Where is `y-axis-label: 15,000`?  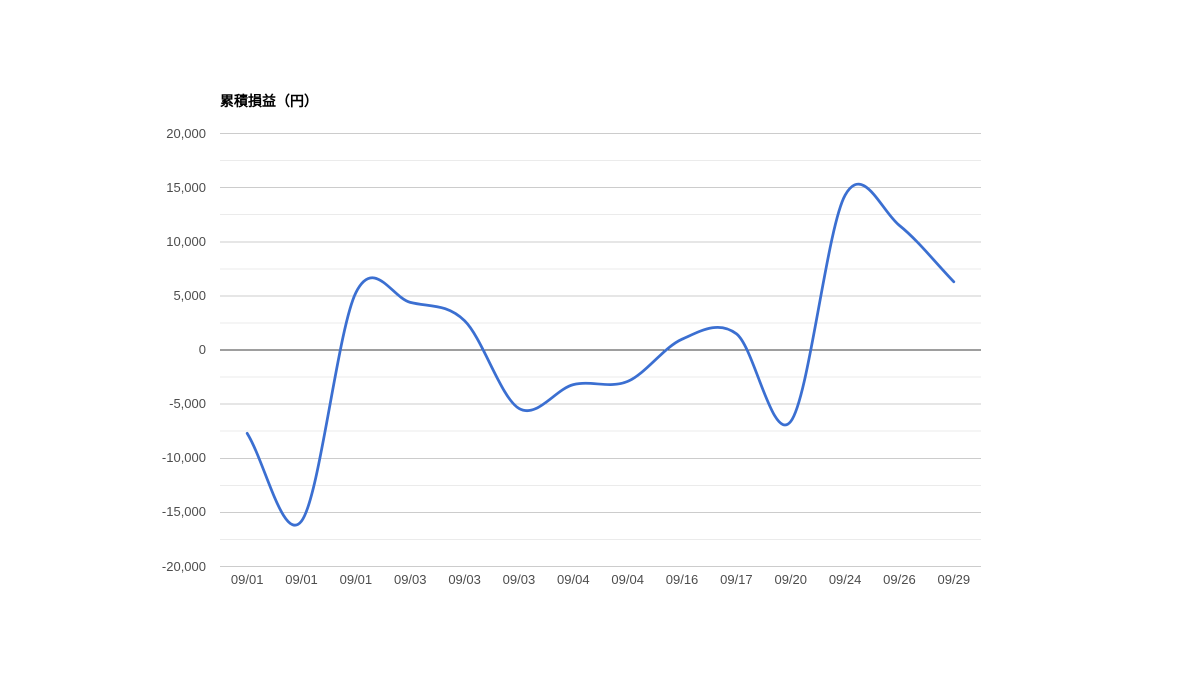 y-axis-label: 15,000 is located at coordinates (186, 187).